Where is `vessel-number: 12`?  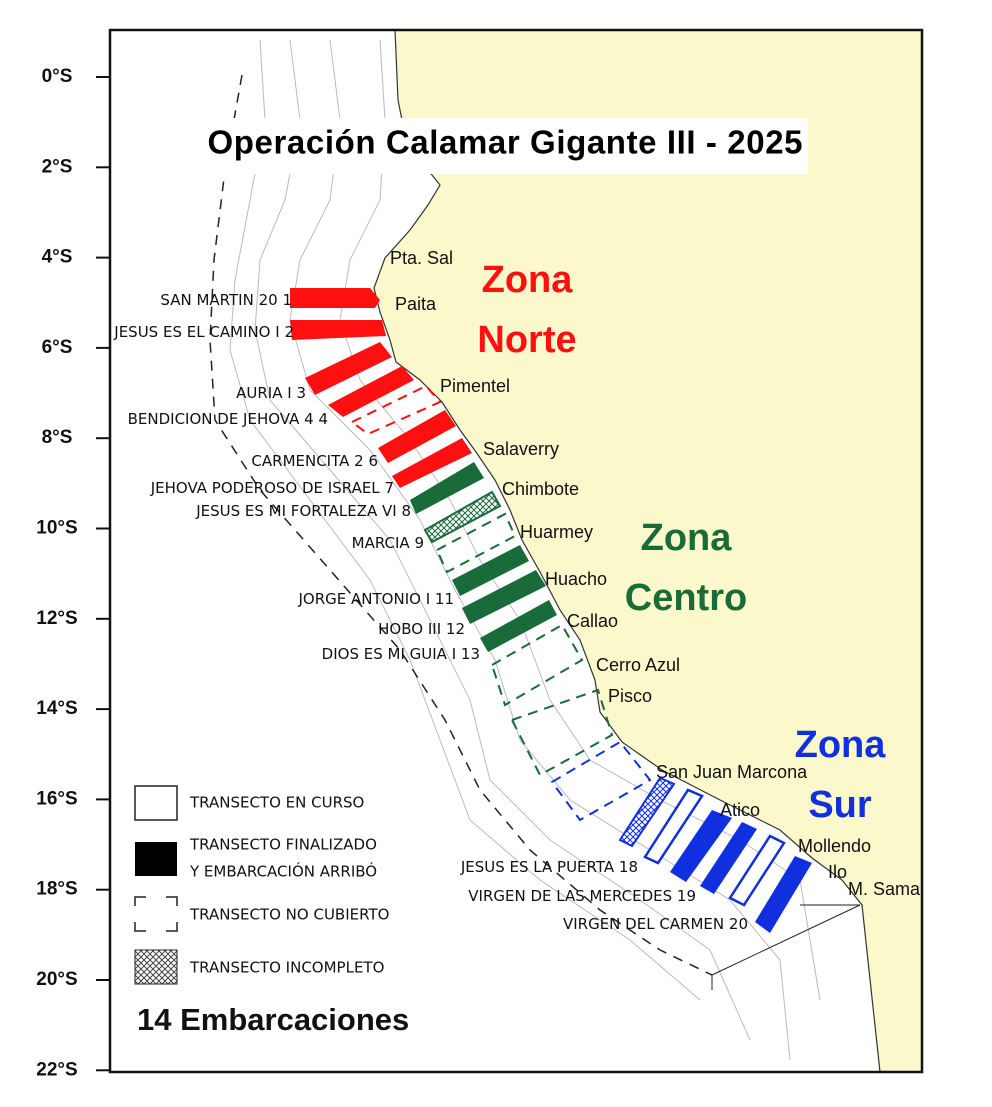 vessel-number: 12 is located at coordinates (455, 629).